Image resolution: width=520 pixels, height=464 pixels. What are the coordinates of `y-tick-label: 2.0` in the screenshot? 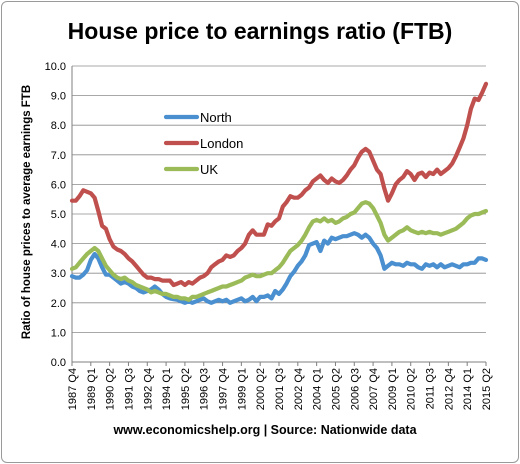 It's located at (58, 304).